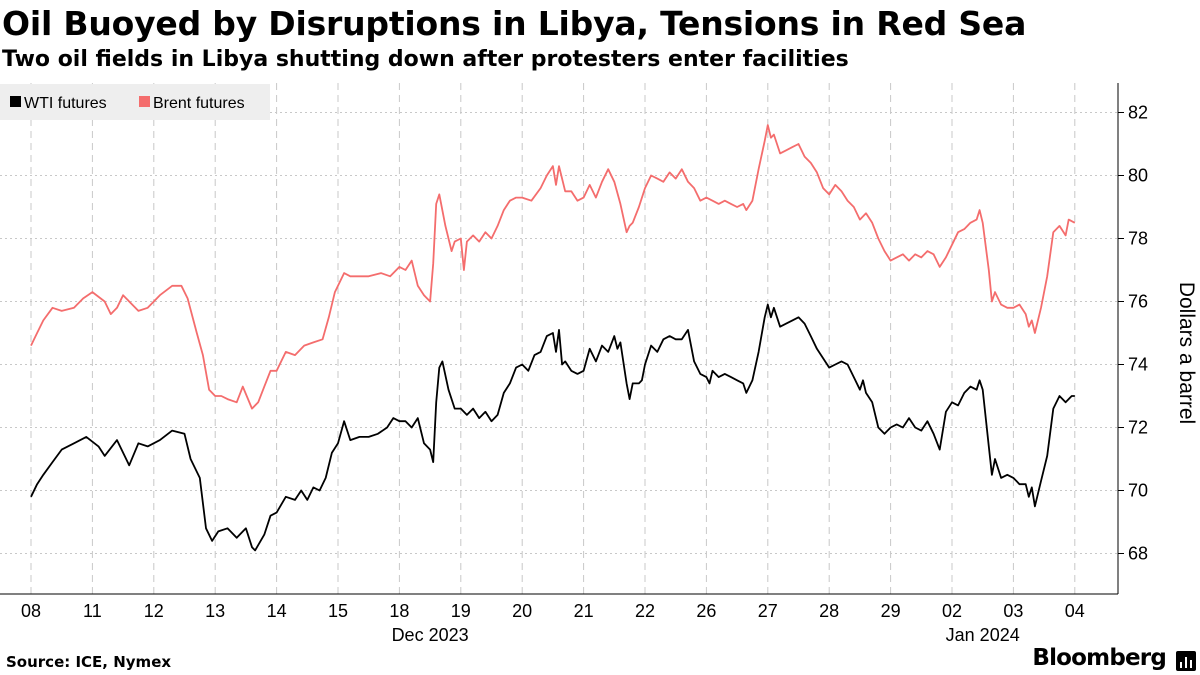 The image size is (1200, 675). I want to click on x-month-label: Jan 2024, so click(983, 635).